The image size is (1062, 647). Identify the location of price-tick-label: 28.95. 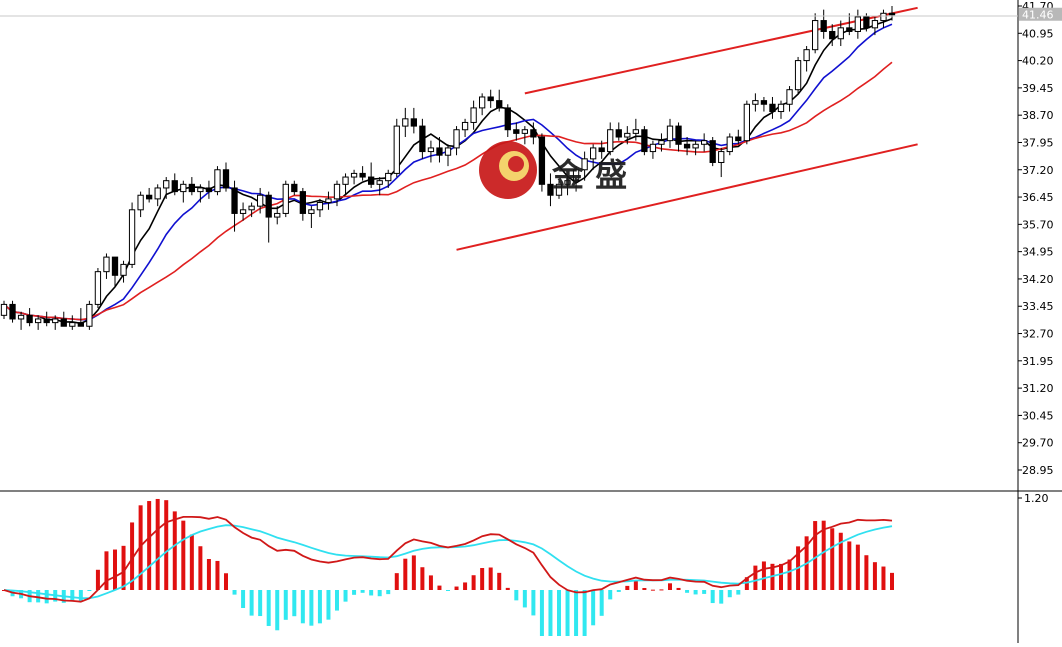
(1038, 470).